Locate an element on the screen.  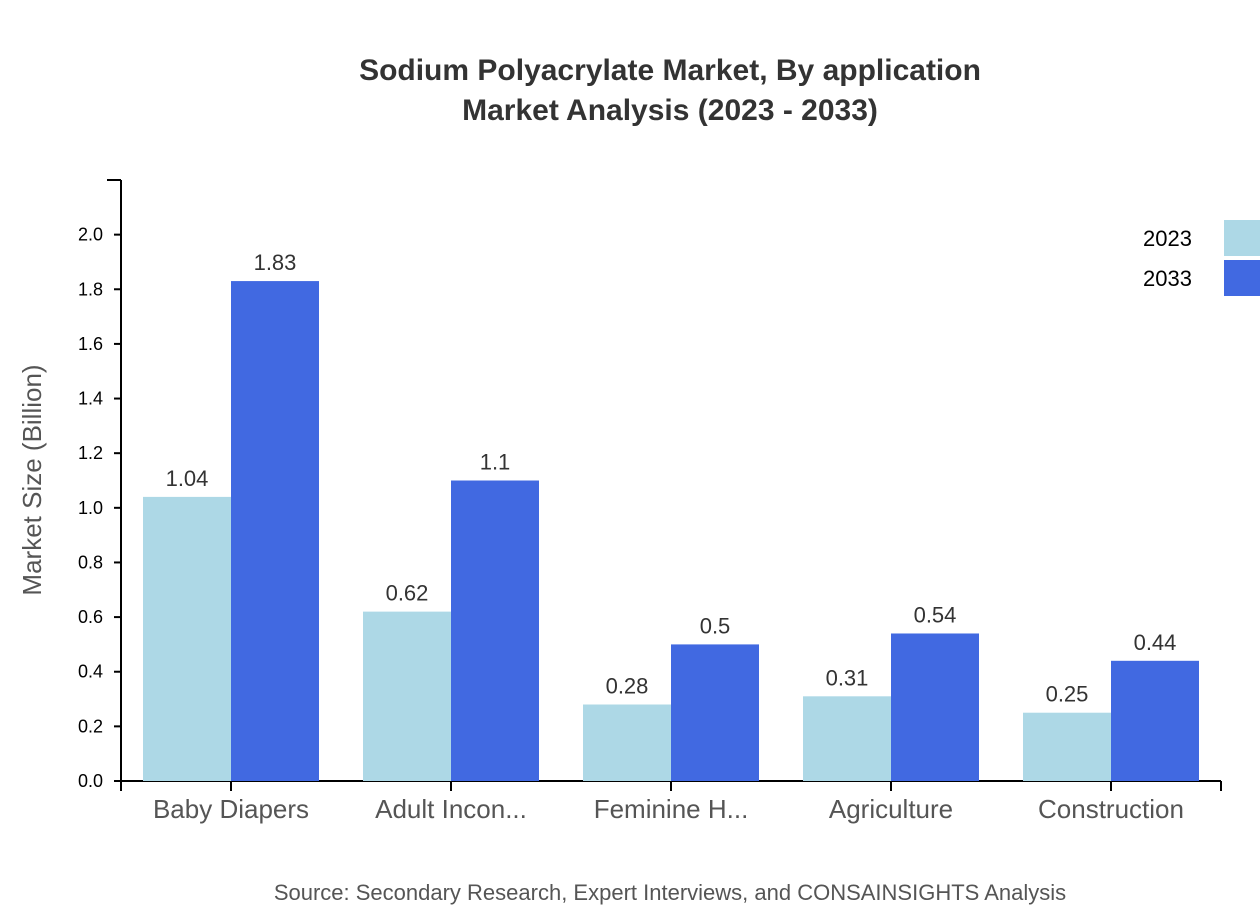
data-label: 1.1 is located at coordinates (495, 462).